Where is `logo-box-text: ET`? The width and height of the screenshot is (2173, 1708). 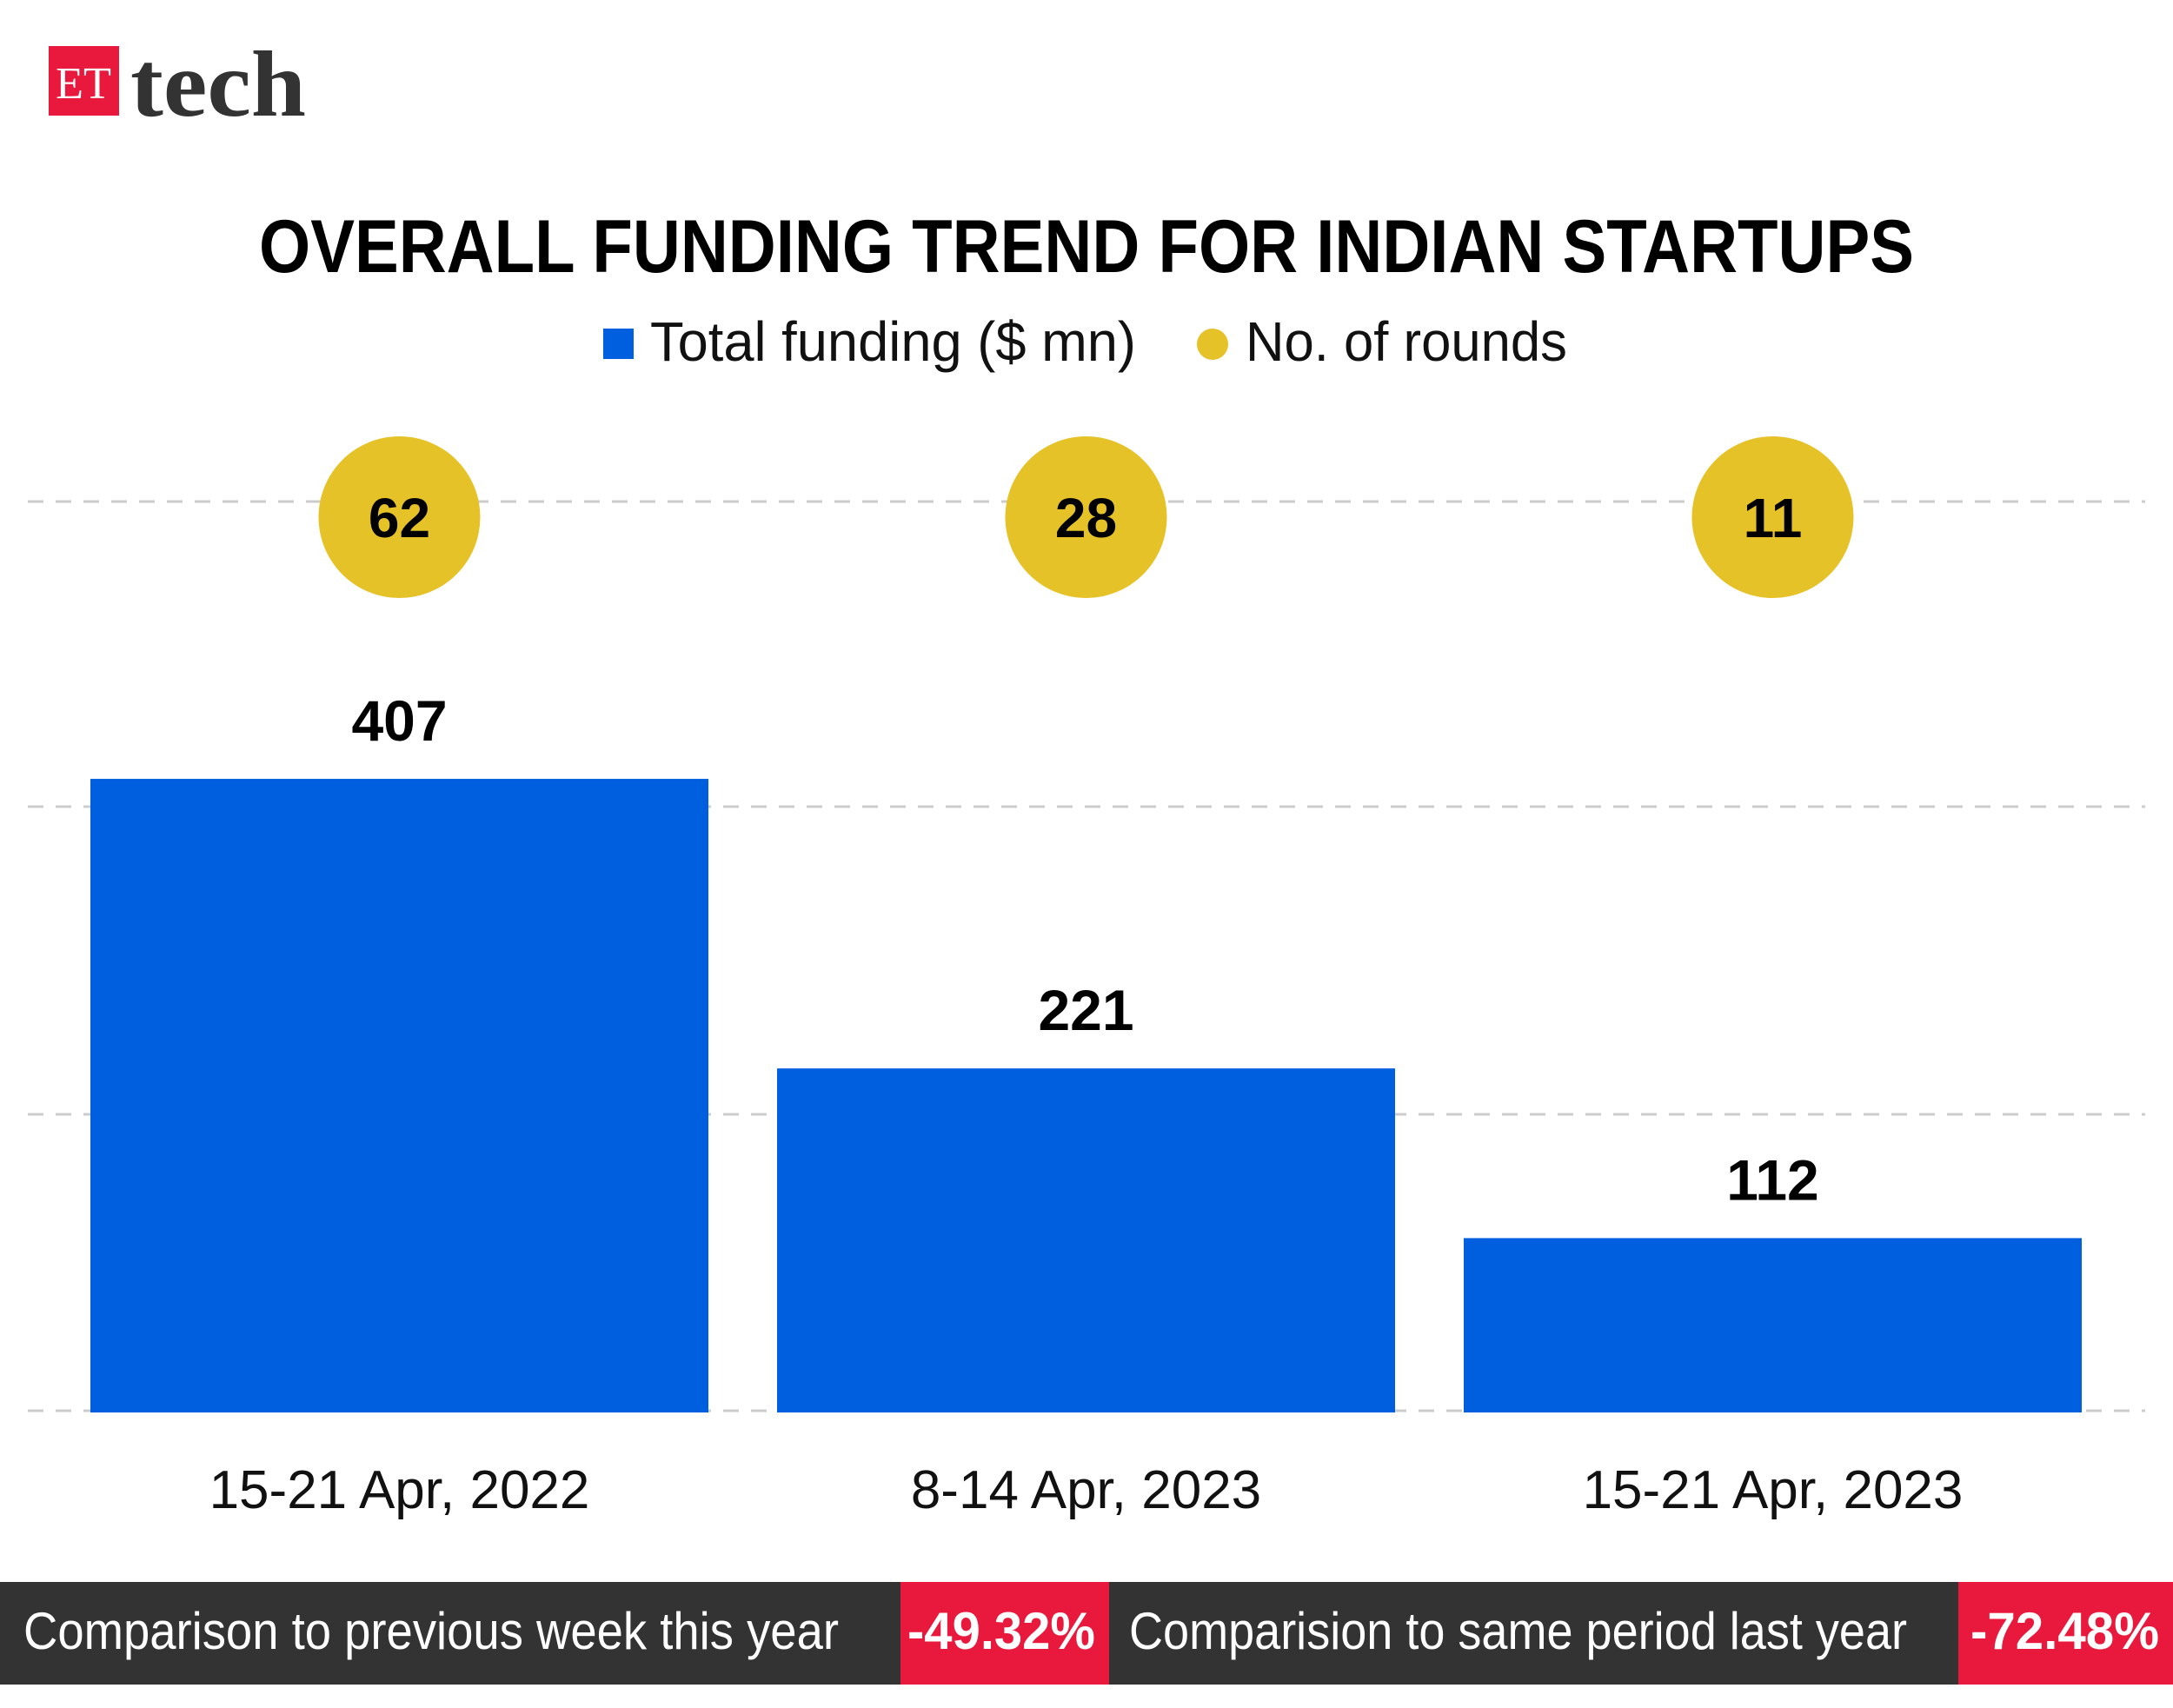
logo-box-text: ET is located at coordinates (83, 84).